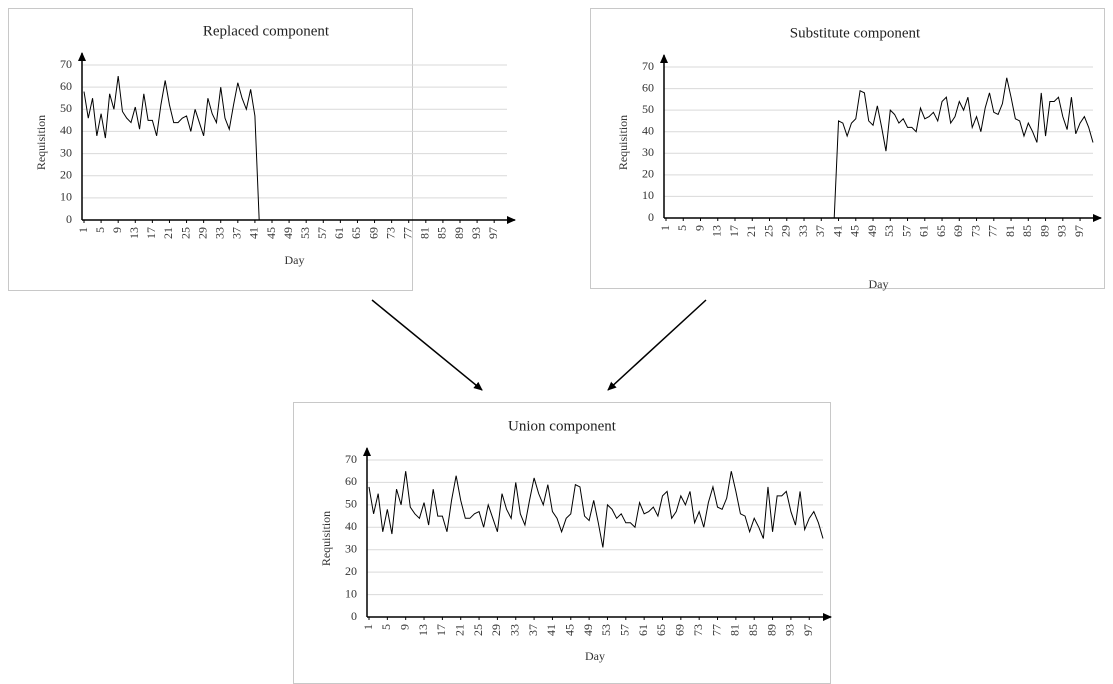  I want to click on chart-title: Replaced component, so click(266, 31).